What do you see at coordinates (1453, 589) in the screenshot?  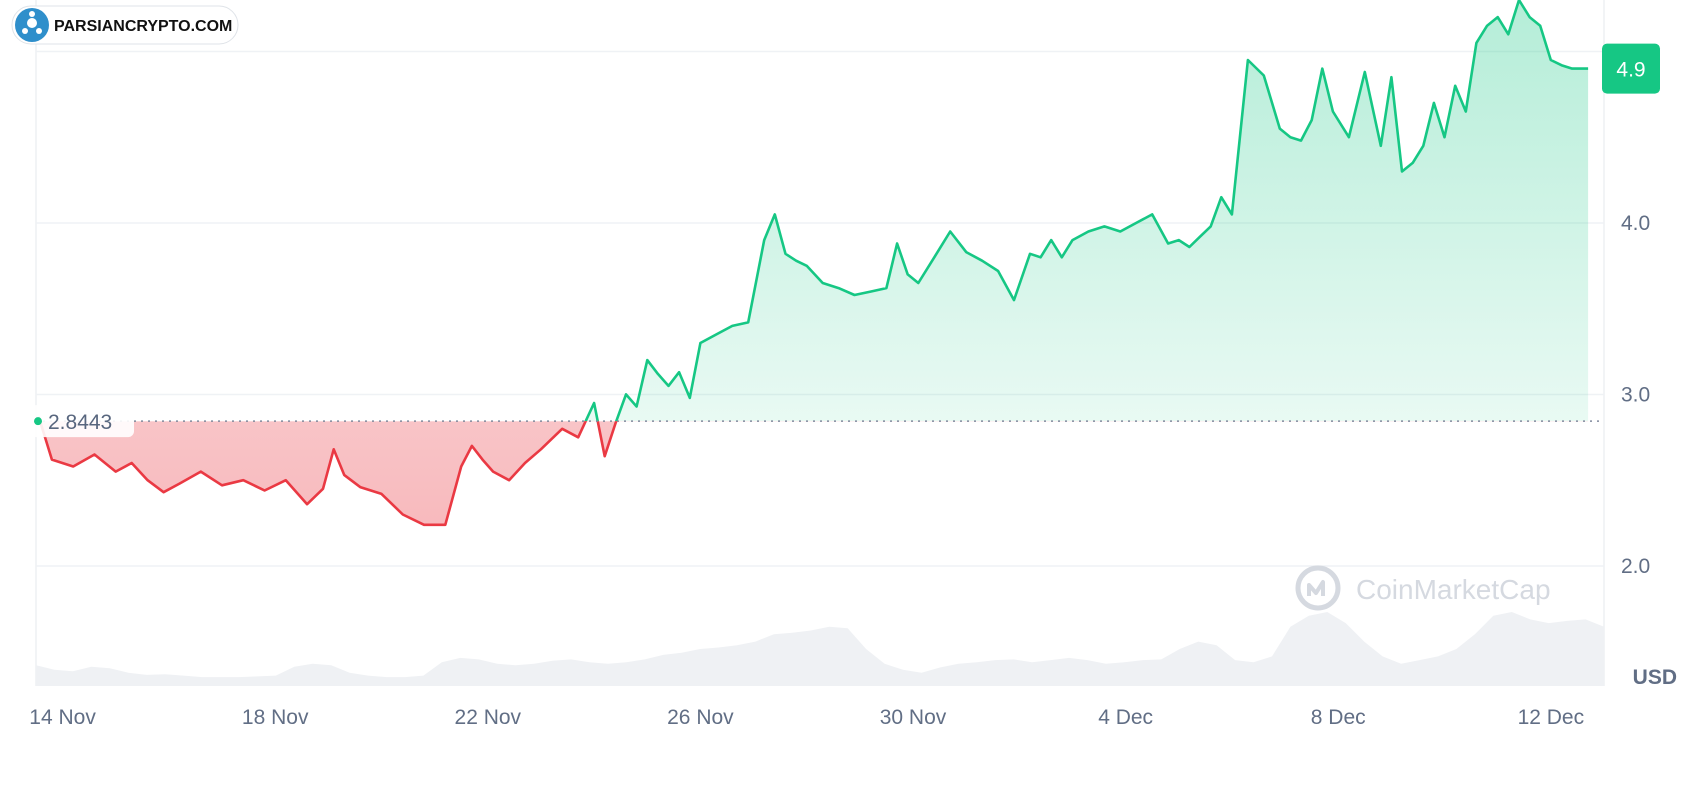 I see `watermark-text: CoinMarketCap` at bounding box center [1453, 589].